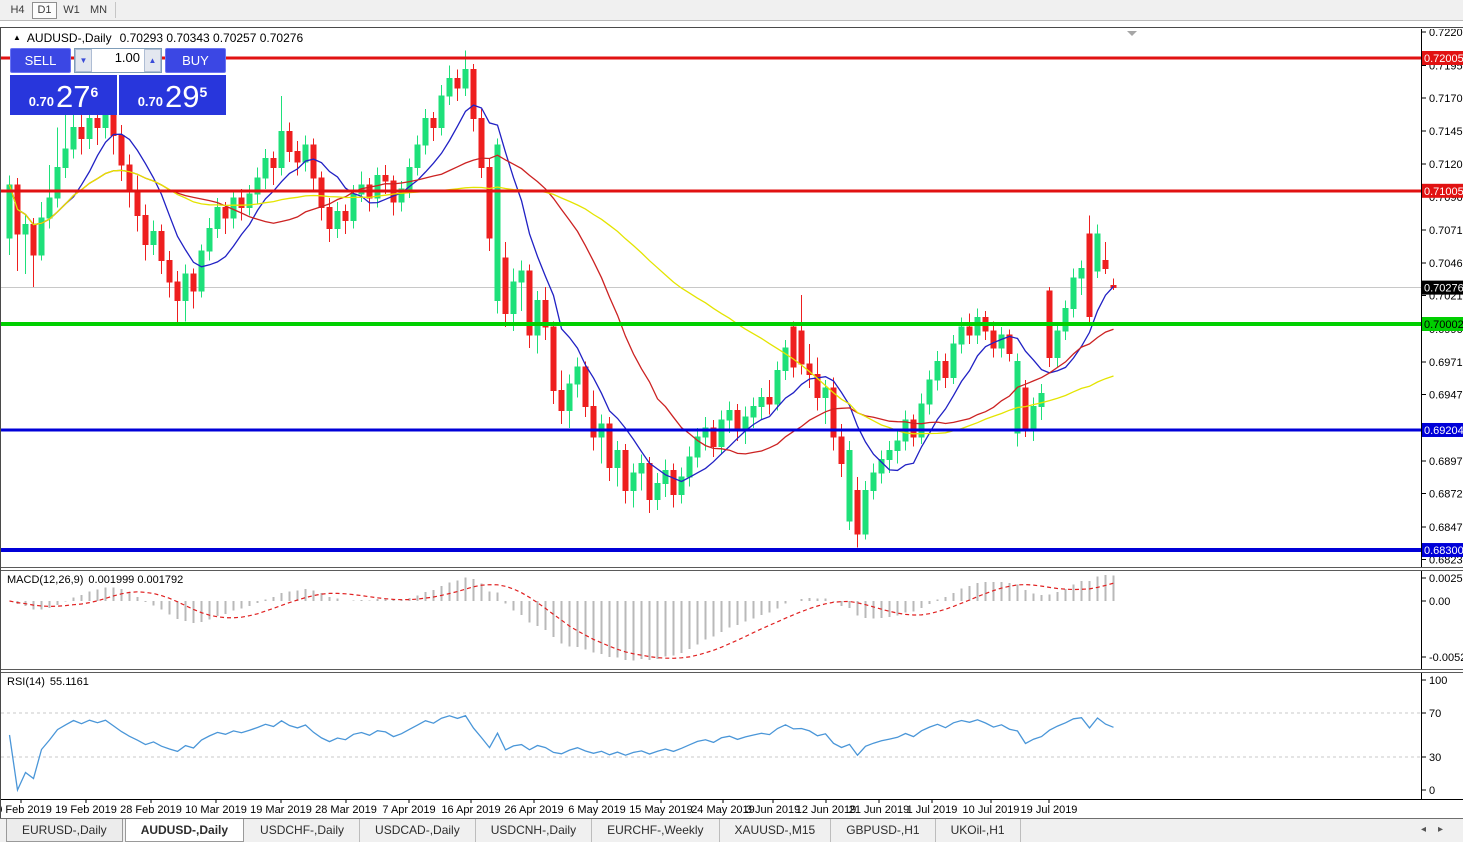  Describe the element at coordinates (1443, 59) in the screenshot. I see `svg-text: 0.72005` at that location.